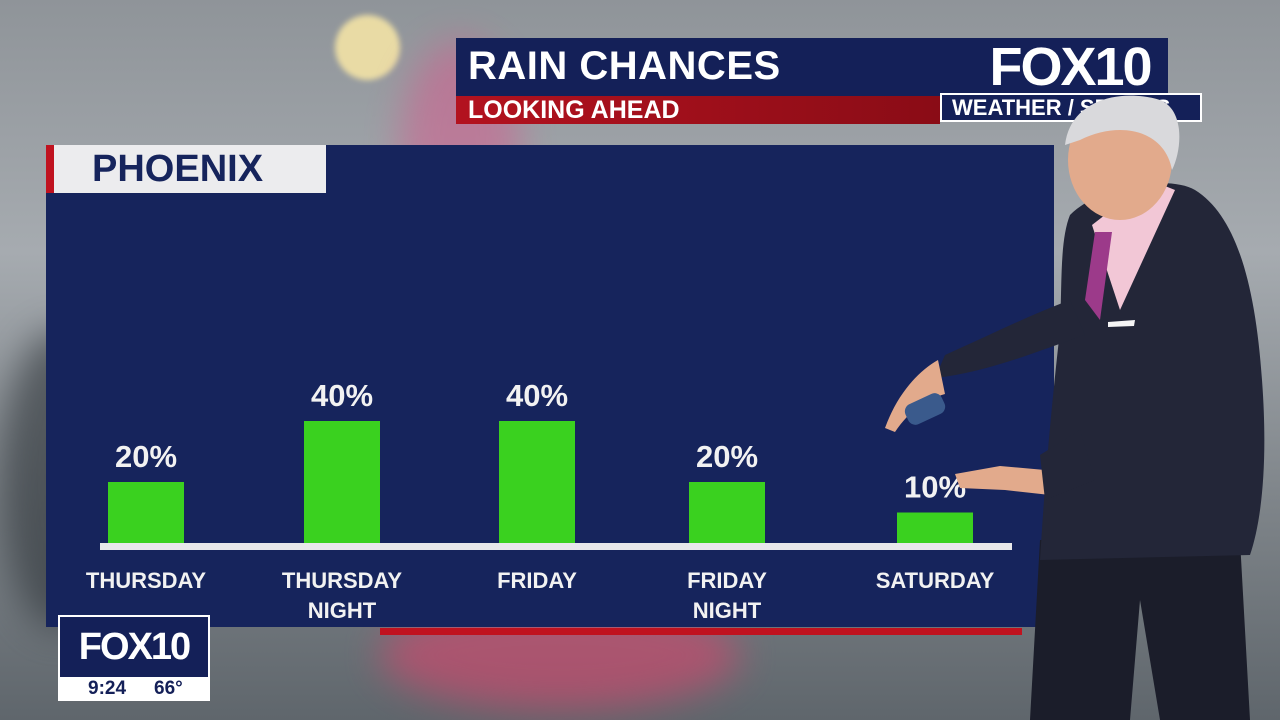 Image resolution: width=1280 pixels, height=720 pixels. I want to click on x-axis-line, so click(556, 546).